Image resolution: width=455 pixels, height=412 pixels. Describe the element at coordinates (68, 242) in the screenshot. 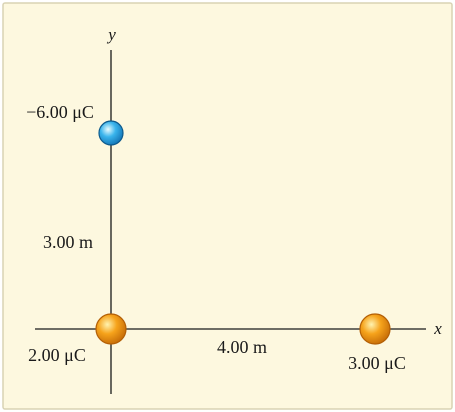

I see `vertical-distance-label: 3.00 m` at that location.